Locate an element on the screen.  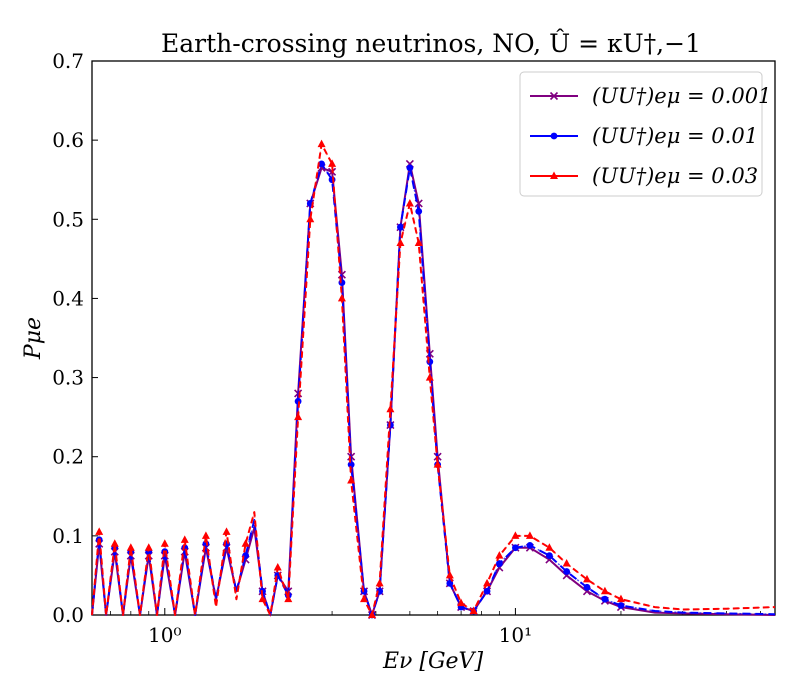
y-tick-label: 0.5 is located at coordinates (68, 219).